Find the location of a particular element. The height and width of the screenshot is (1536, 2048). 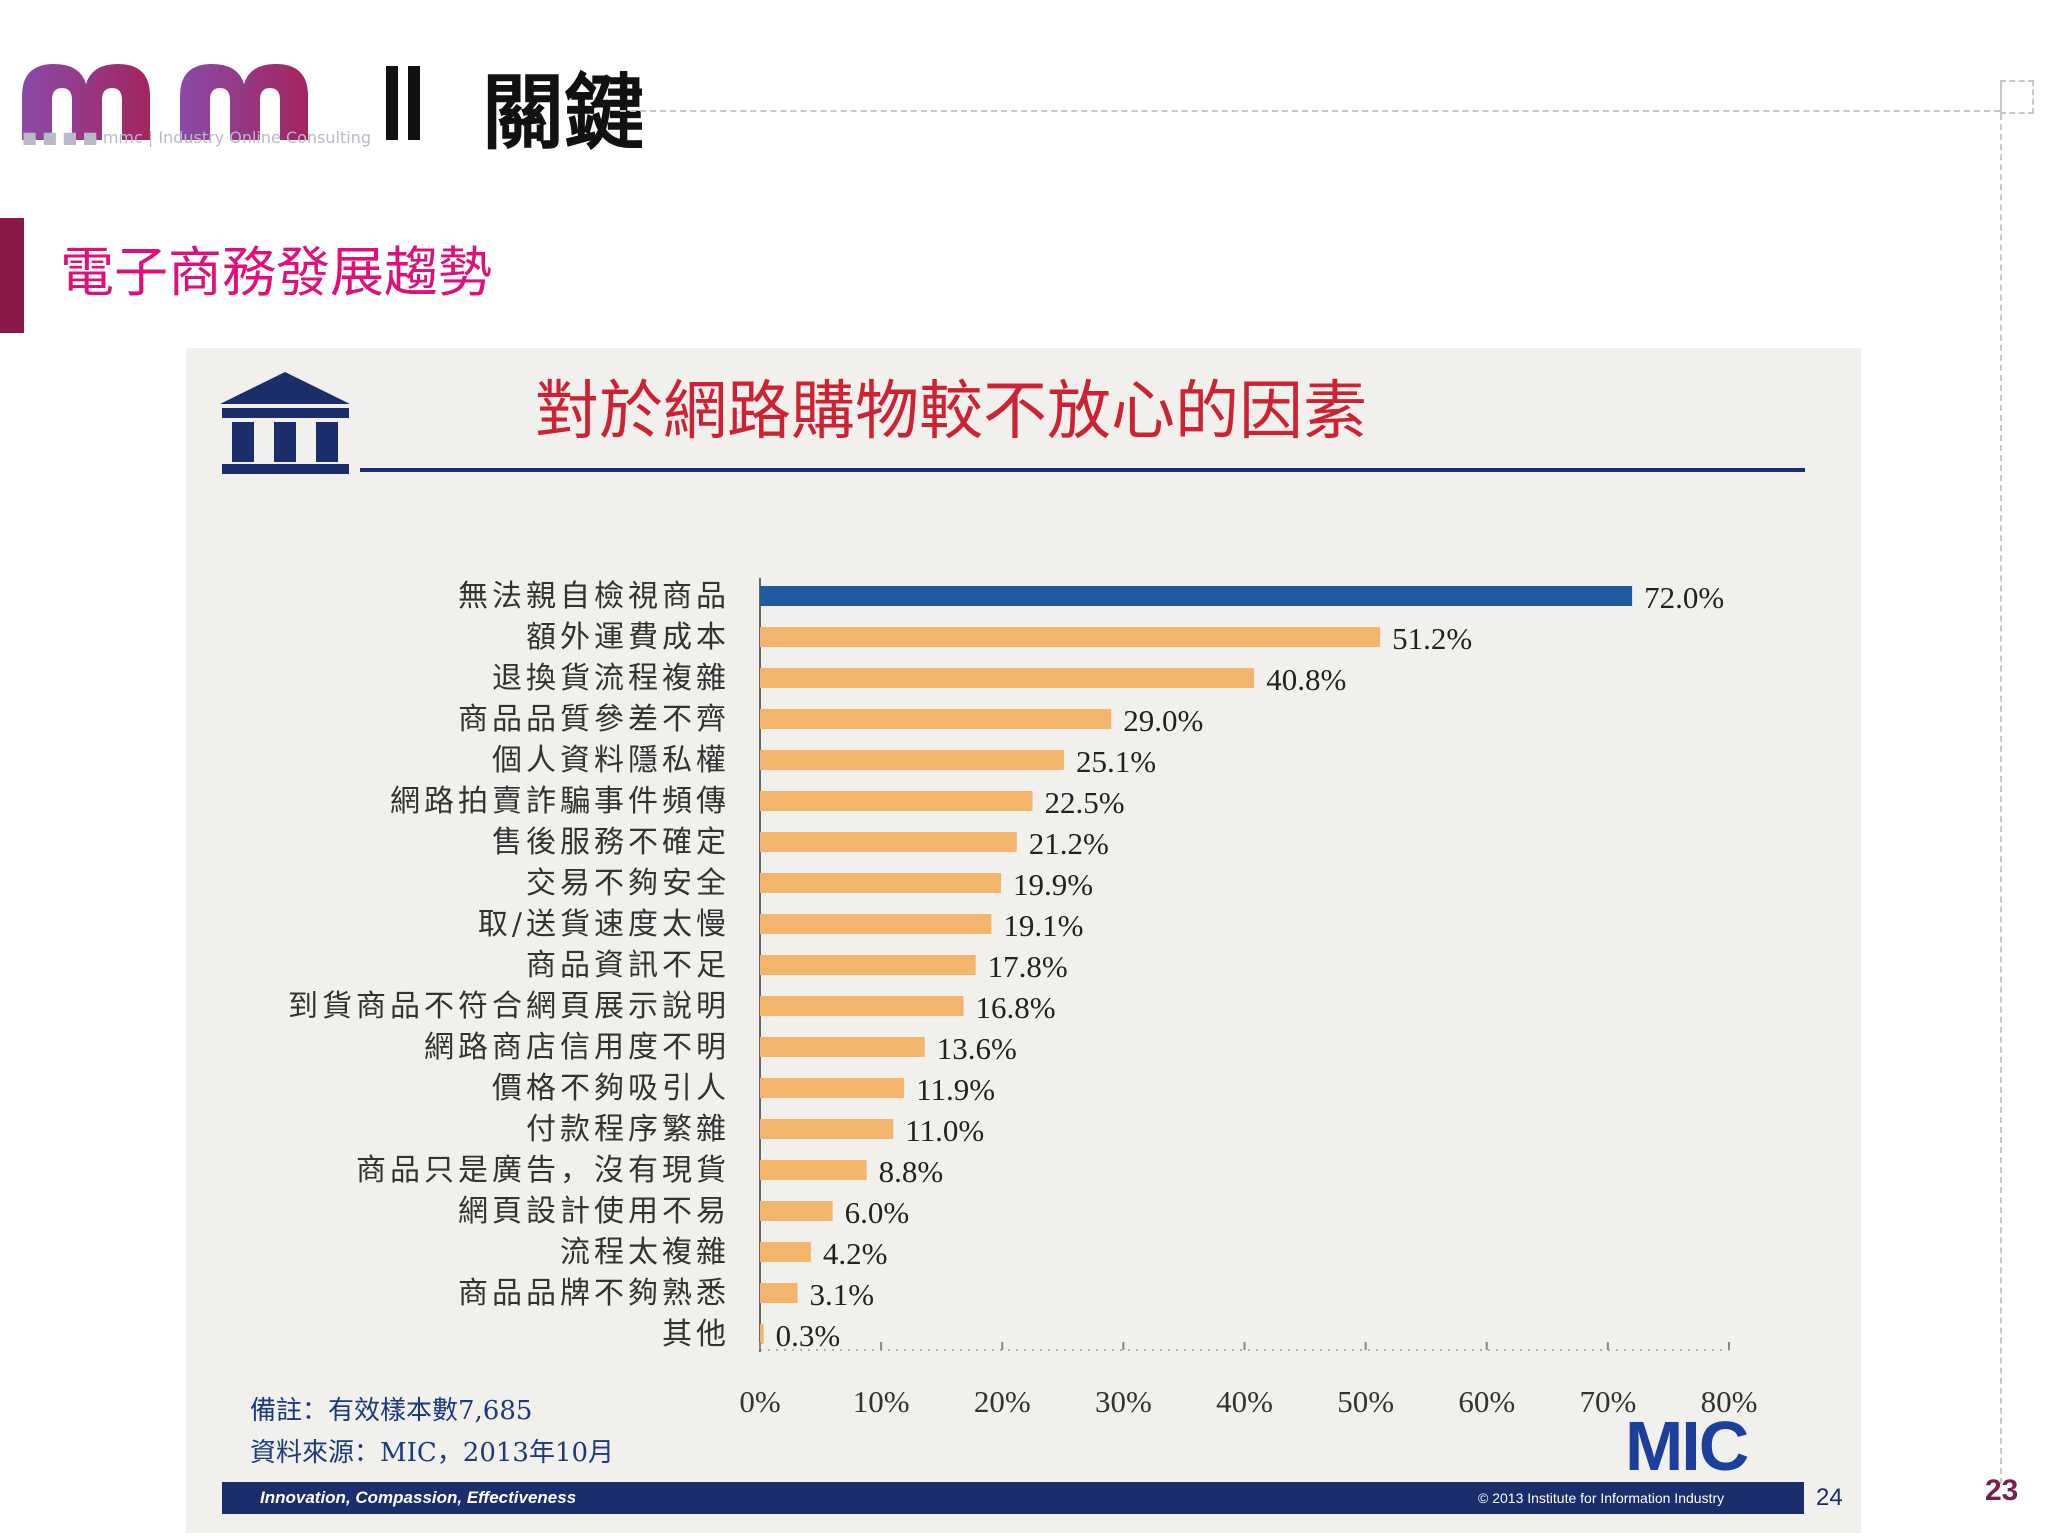

data-label: 3.1% is located at coordinates (842, 1294).